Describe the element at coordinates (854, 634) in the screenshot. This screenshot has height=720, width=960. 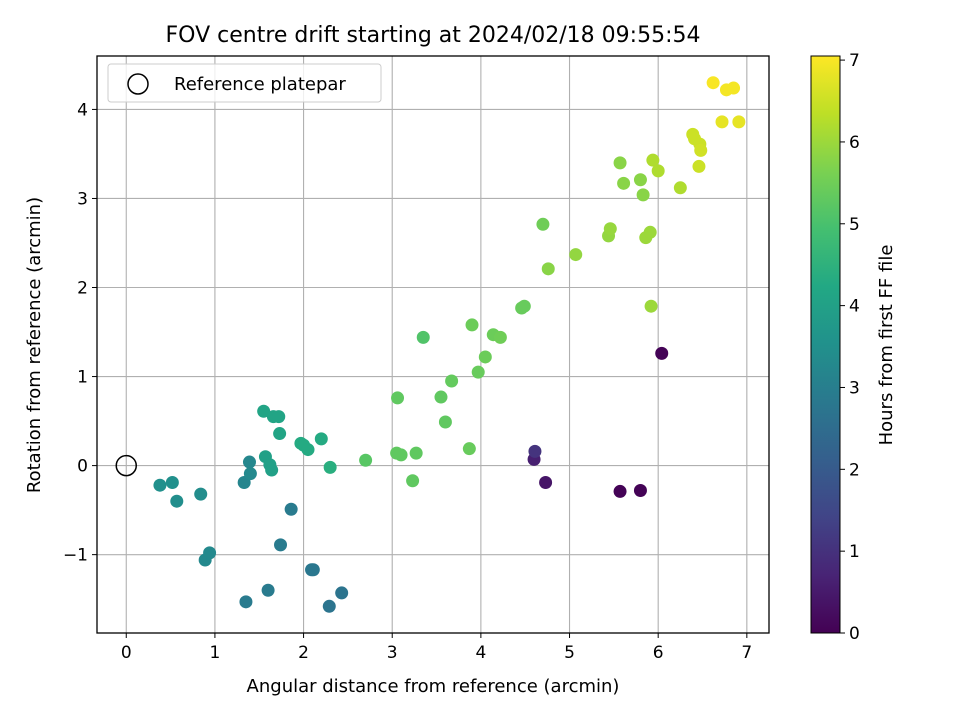
I see `colorbar-tick-label: 0` at that location.